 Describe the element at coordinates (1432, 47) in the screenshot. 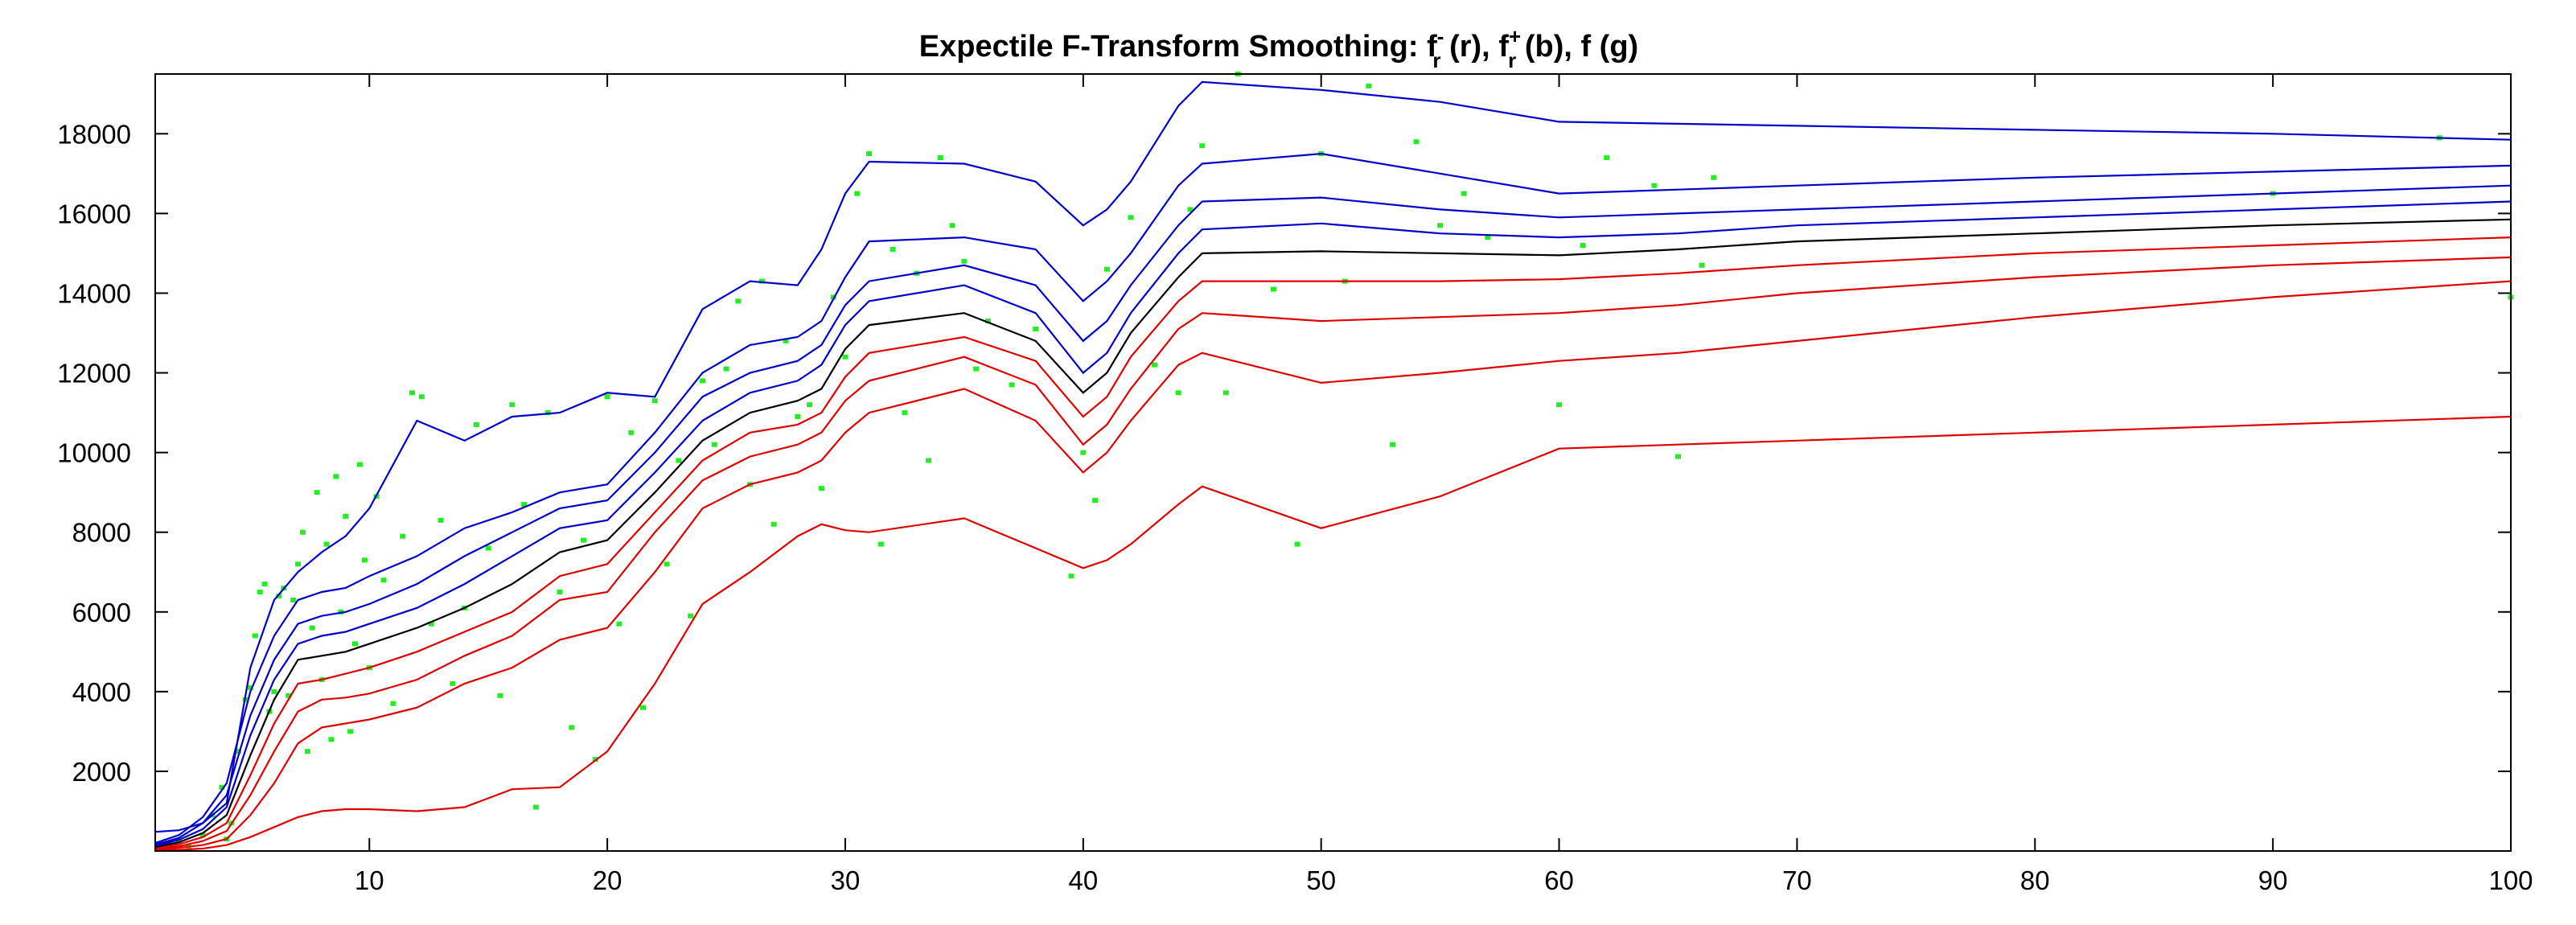

I see `title-f-lower: f` at that location.